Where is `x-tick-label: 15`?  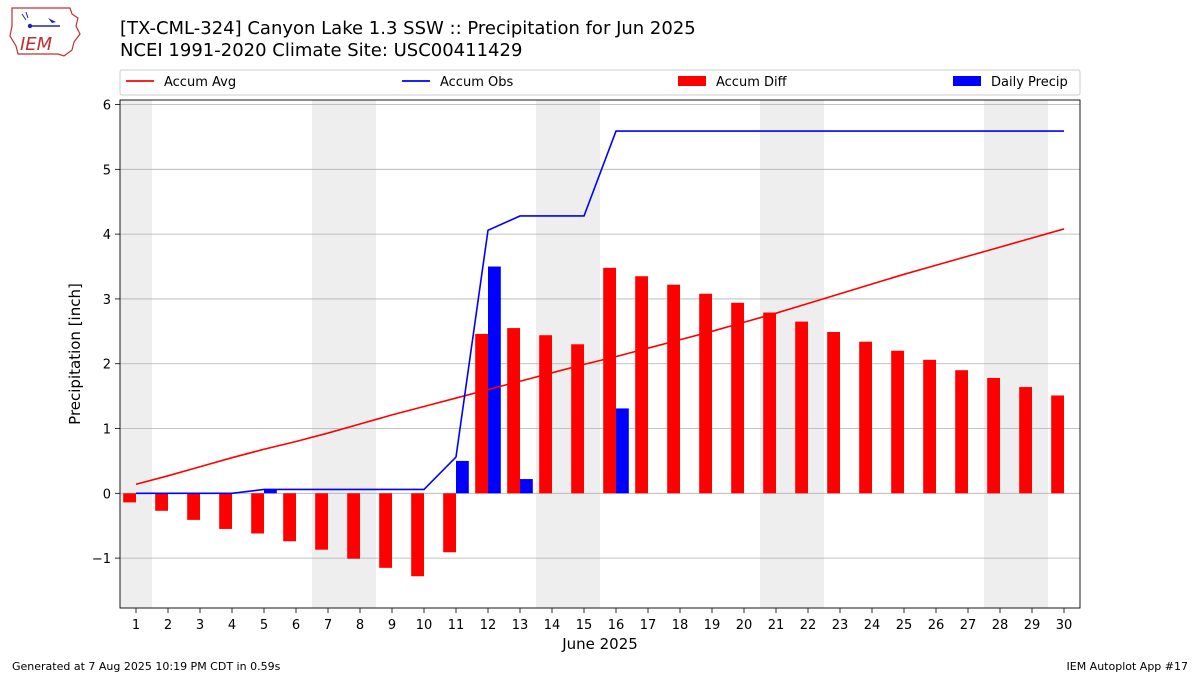
x-tick-label: 15 is located at coordinates (584, 625).